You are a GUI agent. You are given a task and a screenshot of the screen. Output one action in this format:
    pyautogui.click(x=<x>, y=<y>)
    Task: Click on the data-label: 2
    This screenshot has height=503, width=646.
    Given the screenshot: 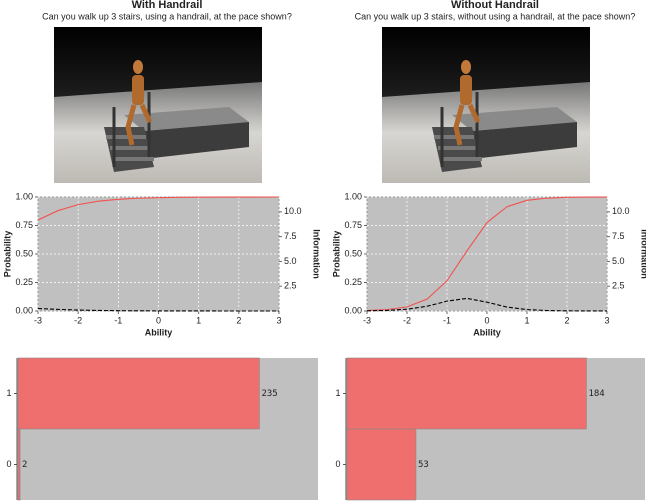 What is the action you would take?
    pyautogui.click(x=24, y=465)
    